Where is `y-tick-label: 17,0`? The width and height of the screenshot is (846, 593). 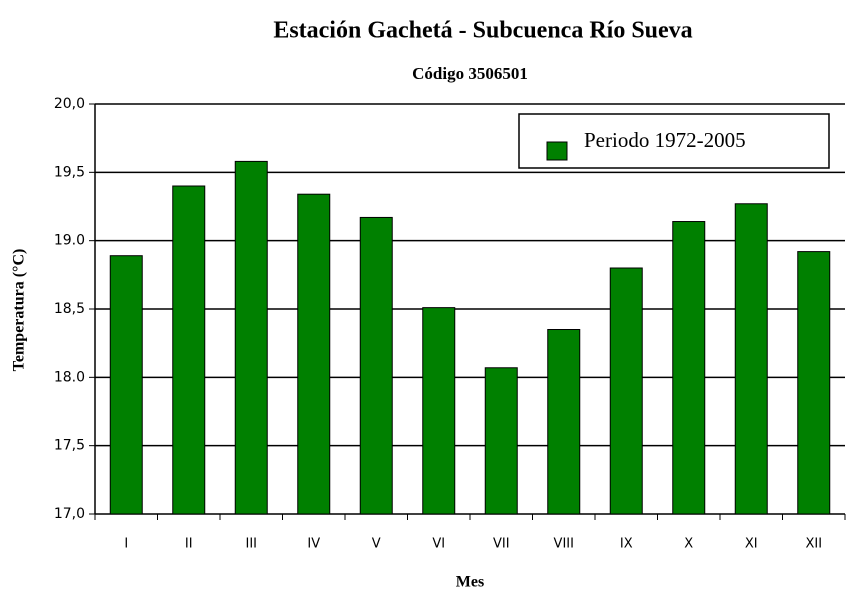 y-tick-label: 17,0 is located at coordinates (69, 514).